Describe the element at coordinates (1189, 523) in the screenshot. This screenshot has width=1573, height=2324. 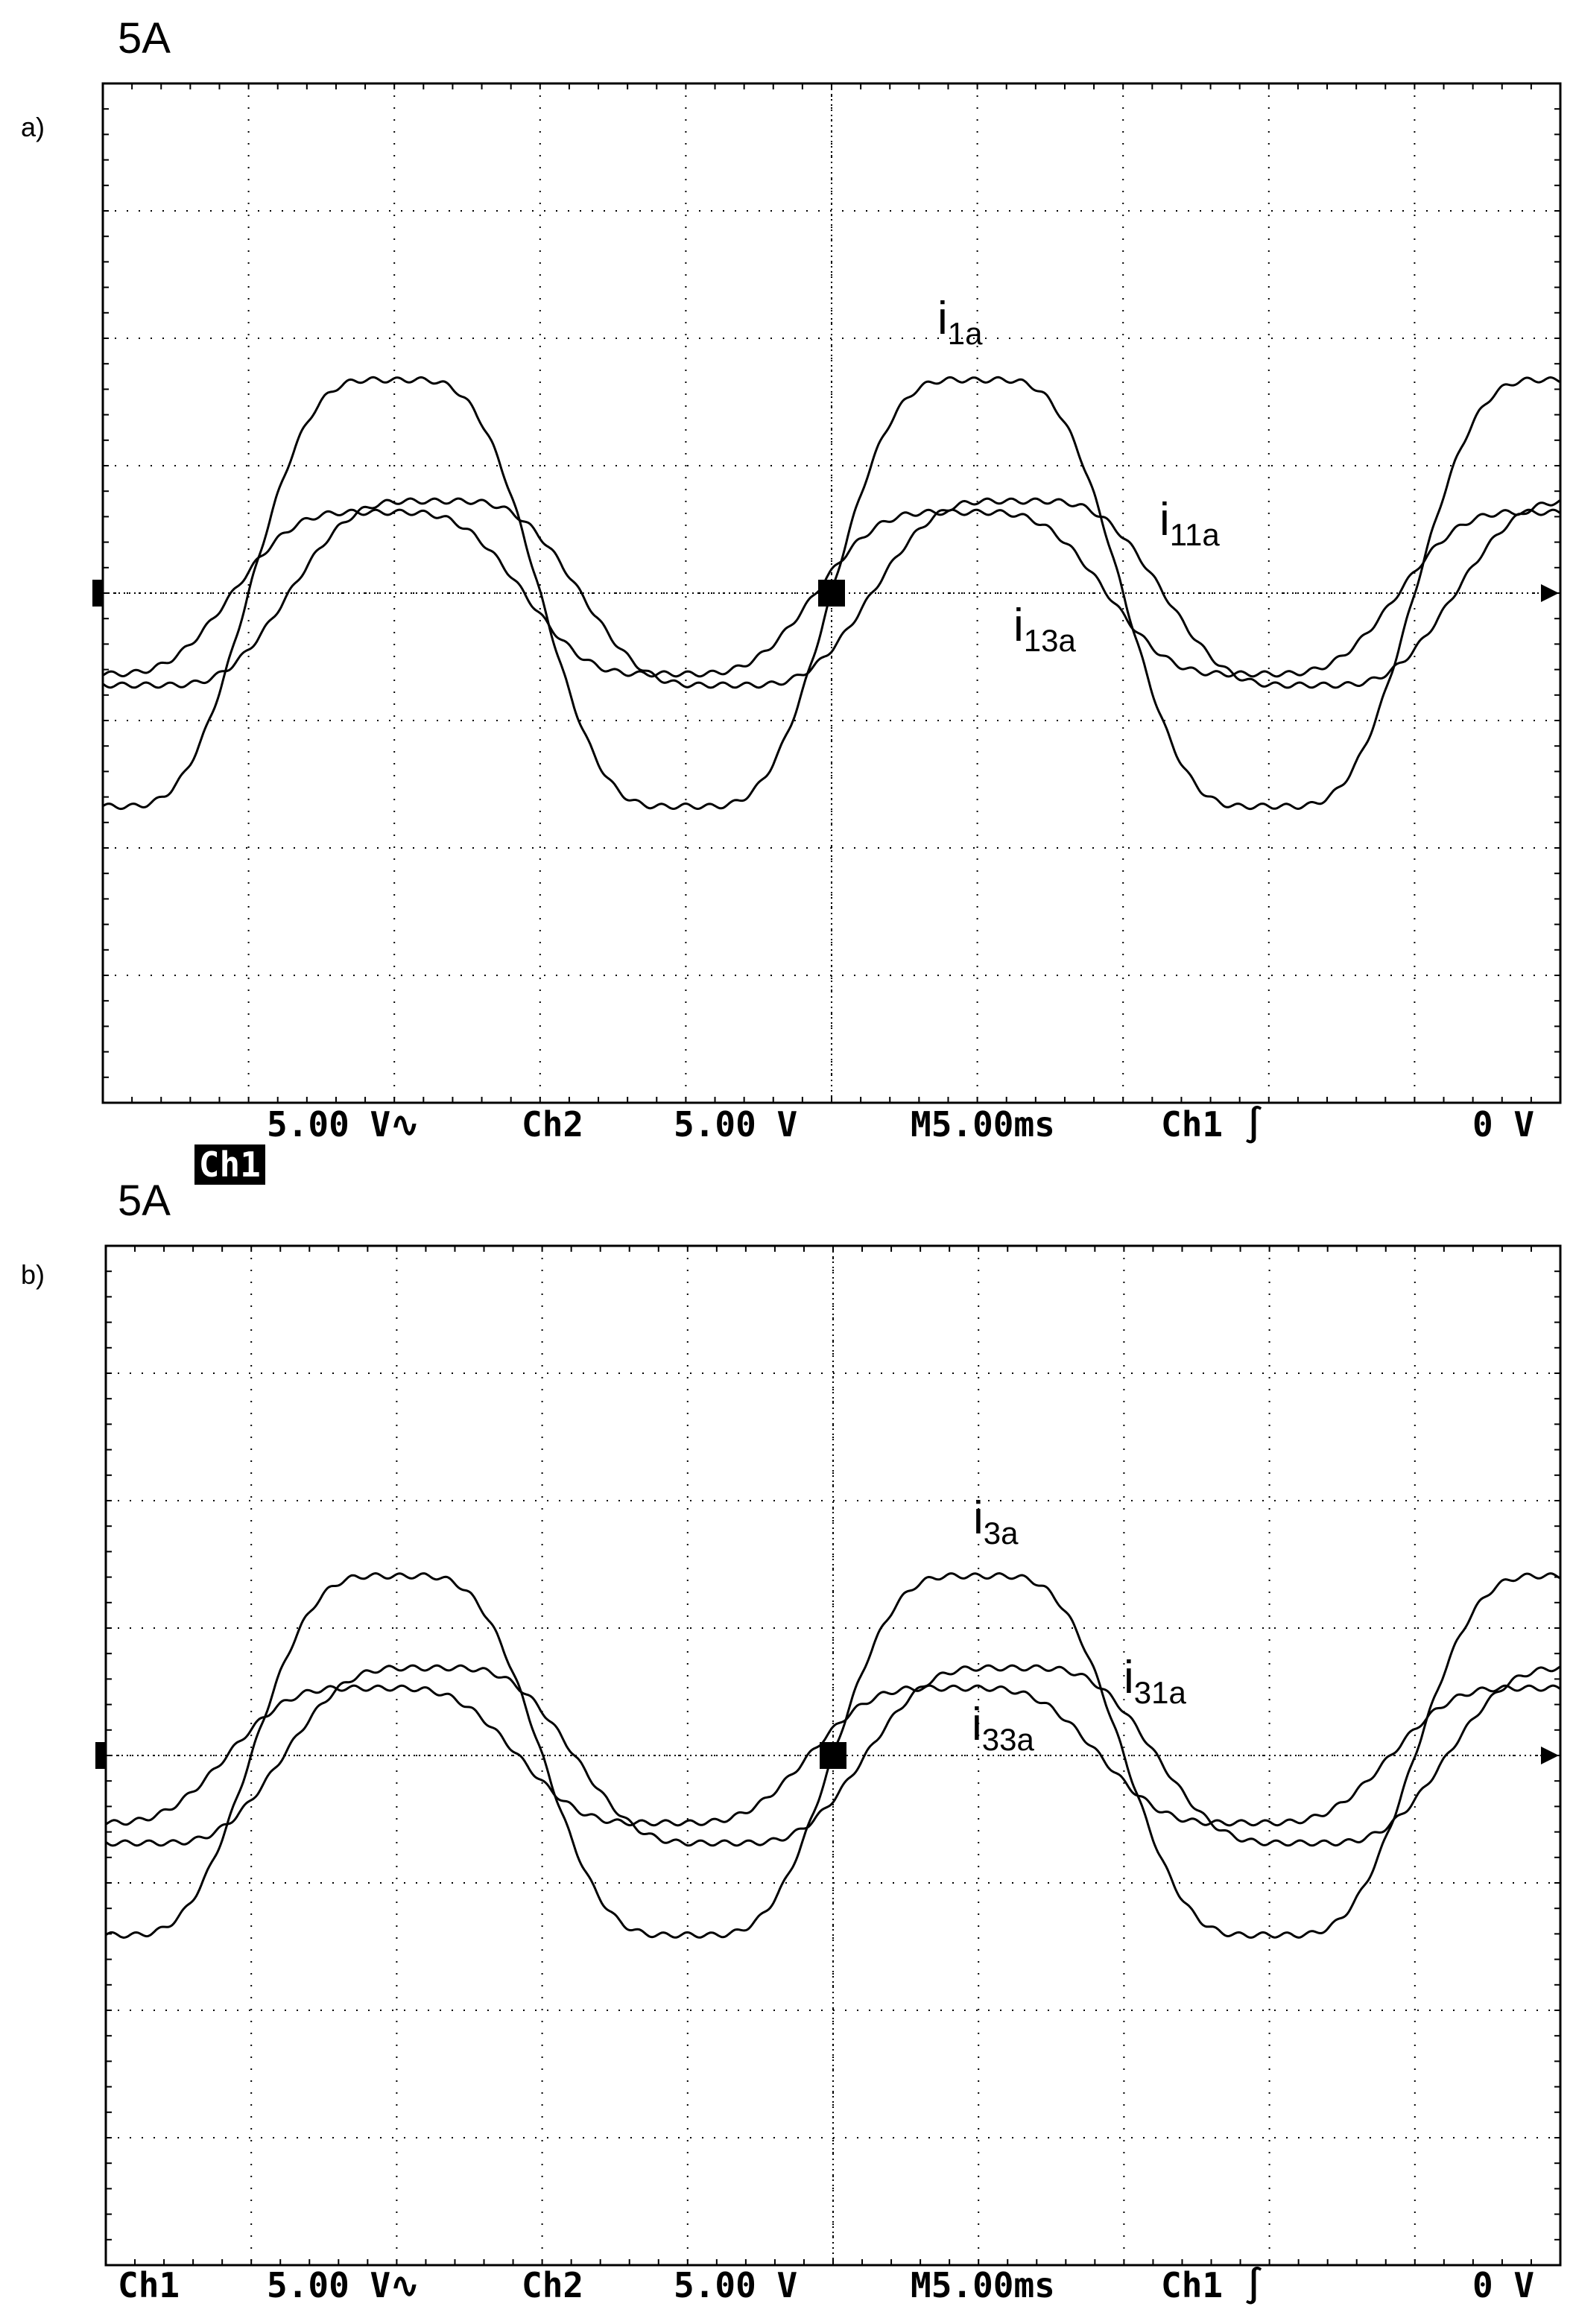
I see `series-label-i11a: i11a` at that location.